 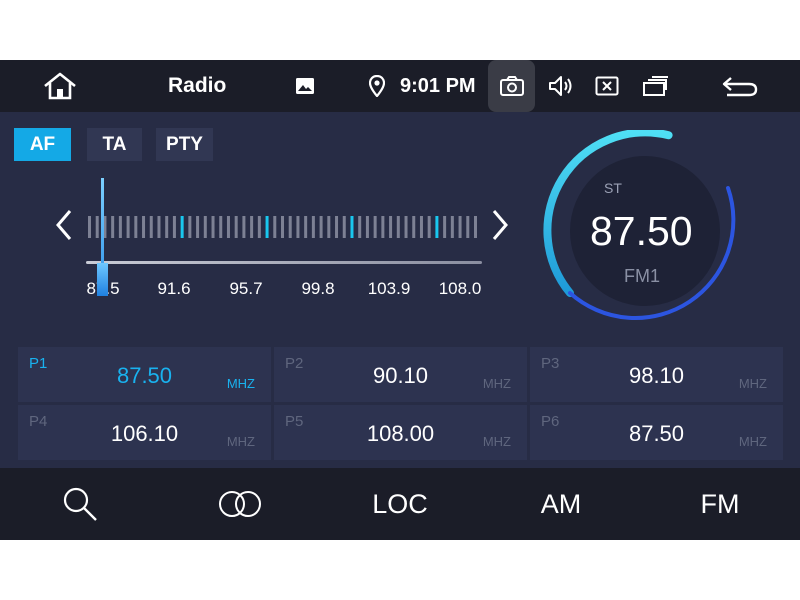 What do you see at coordinates (305, 86) in the screenshot?
I see `image-icon` at bounding box center [305, 86].